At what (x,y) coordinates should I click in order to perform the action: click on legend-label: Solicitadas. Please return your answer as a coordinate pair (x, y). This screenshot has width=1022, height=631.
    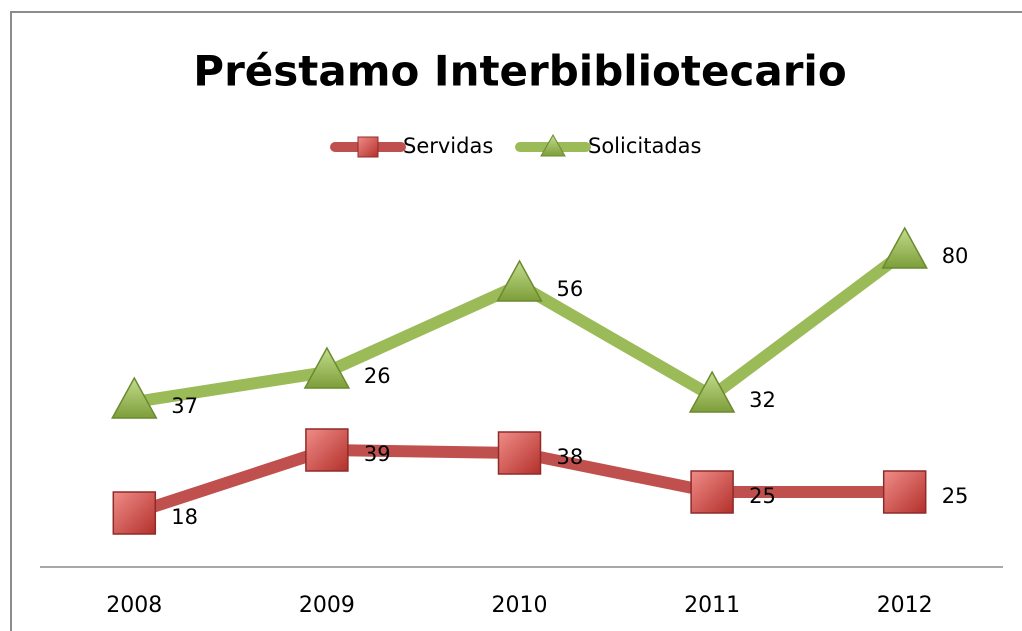
    Looking at the image, I should click on (644, 146).